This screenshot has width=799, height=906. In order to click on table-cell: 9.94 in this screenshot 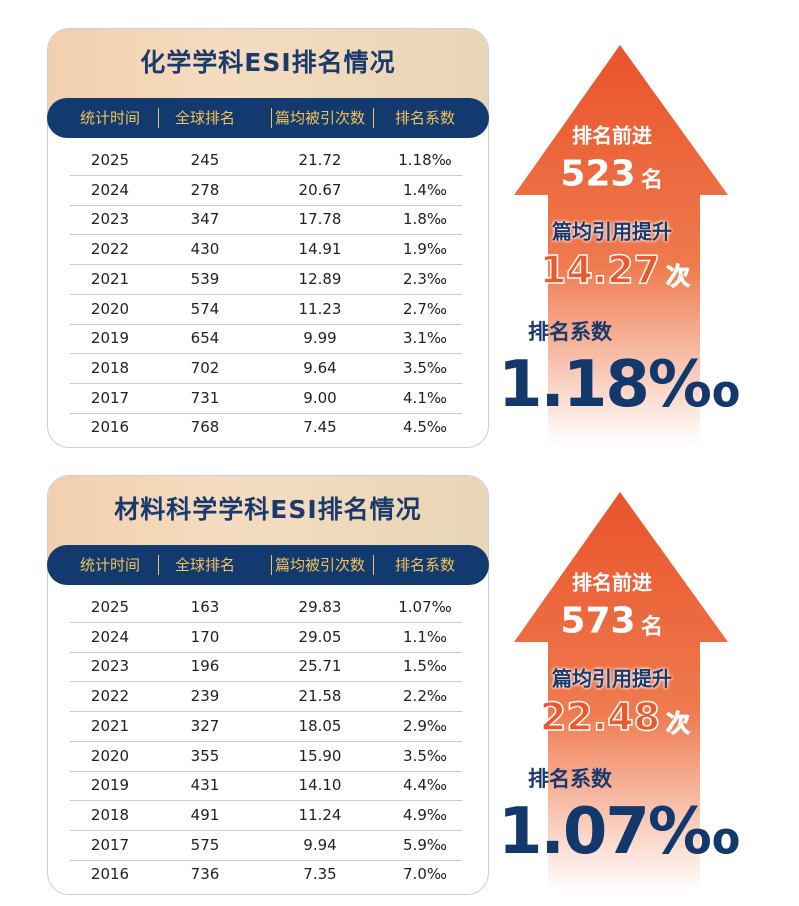, I will do `click(320, 844)`.